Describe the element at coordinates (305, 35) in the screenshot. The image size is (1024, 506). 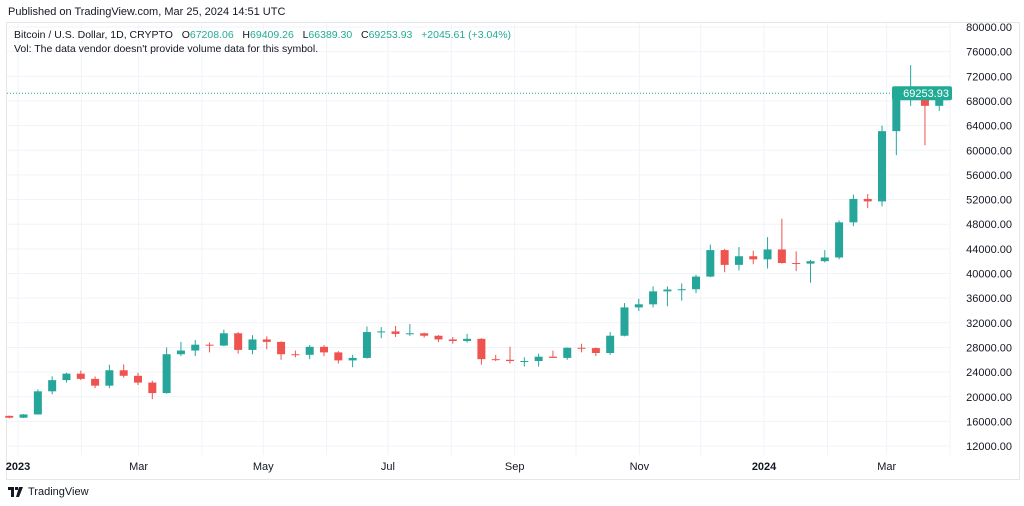
I see `low-label: L` at that location.